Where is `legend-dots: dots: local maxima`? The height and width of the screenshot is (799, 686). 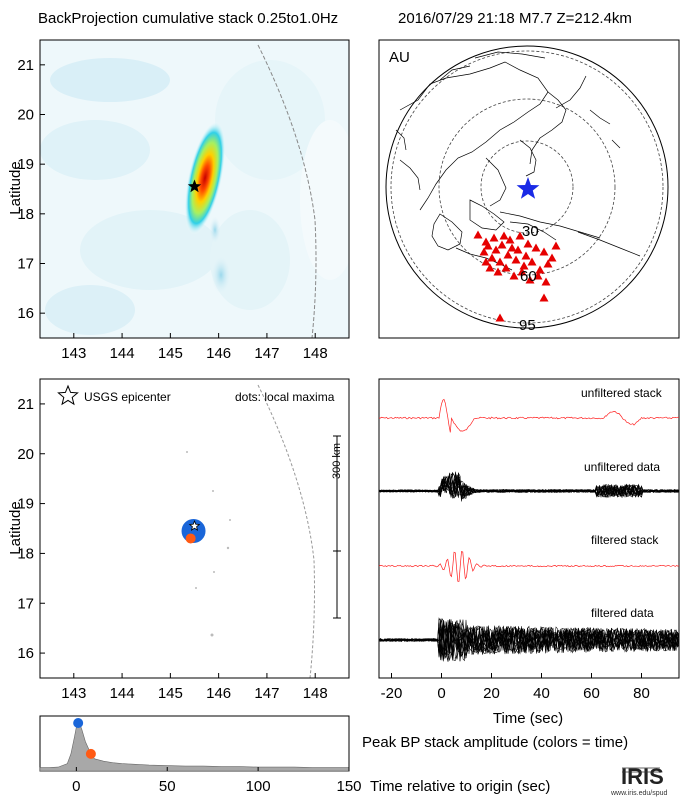
legend-dots: dots: local maxima is located at coordinates (285, 397).